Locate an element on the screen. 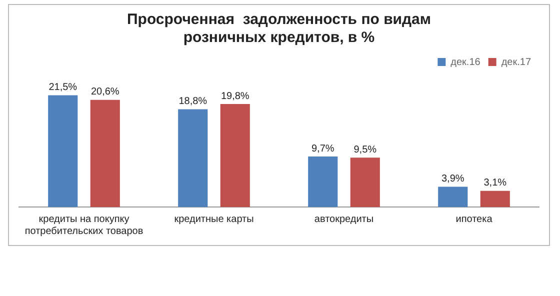 Image resolution: width=560 pixels, height=296 pixels. x-tick-label: ипотека is located at coordinates (474, 219).